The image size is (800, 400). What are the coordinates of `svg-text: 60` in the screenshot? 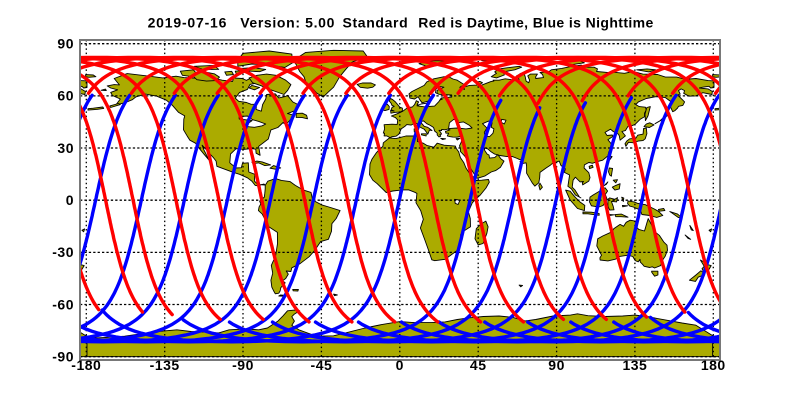 It's located at (65, 96).